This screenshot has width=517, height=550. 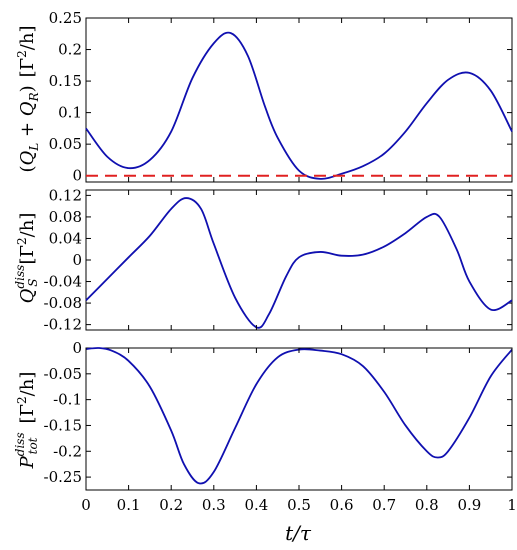 What do you see at coordinates (65, 144) in the screenshot?
I see `y-tick-label: 0.05` at bounding box center [65, 144].